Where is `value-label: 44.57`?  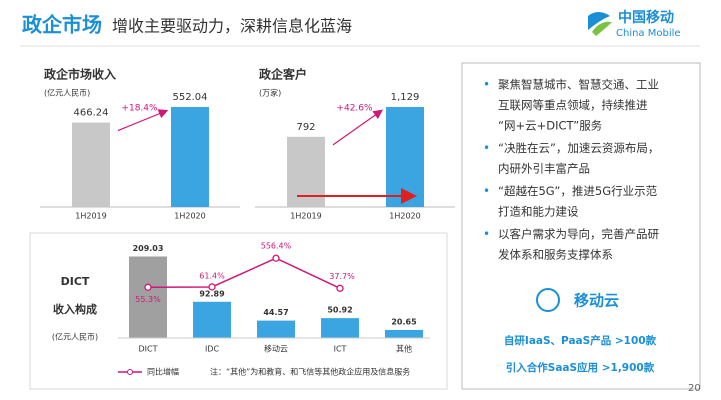
value-label: 44.57 is located at coordinates (275, 312).